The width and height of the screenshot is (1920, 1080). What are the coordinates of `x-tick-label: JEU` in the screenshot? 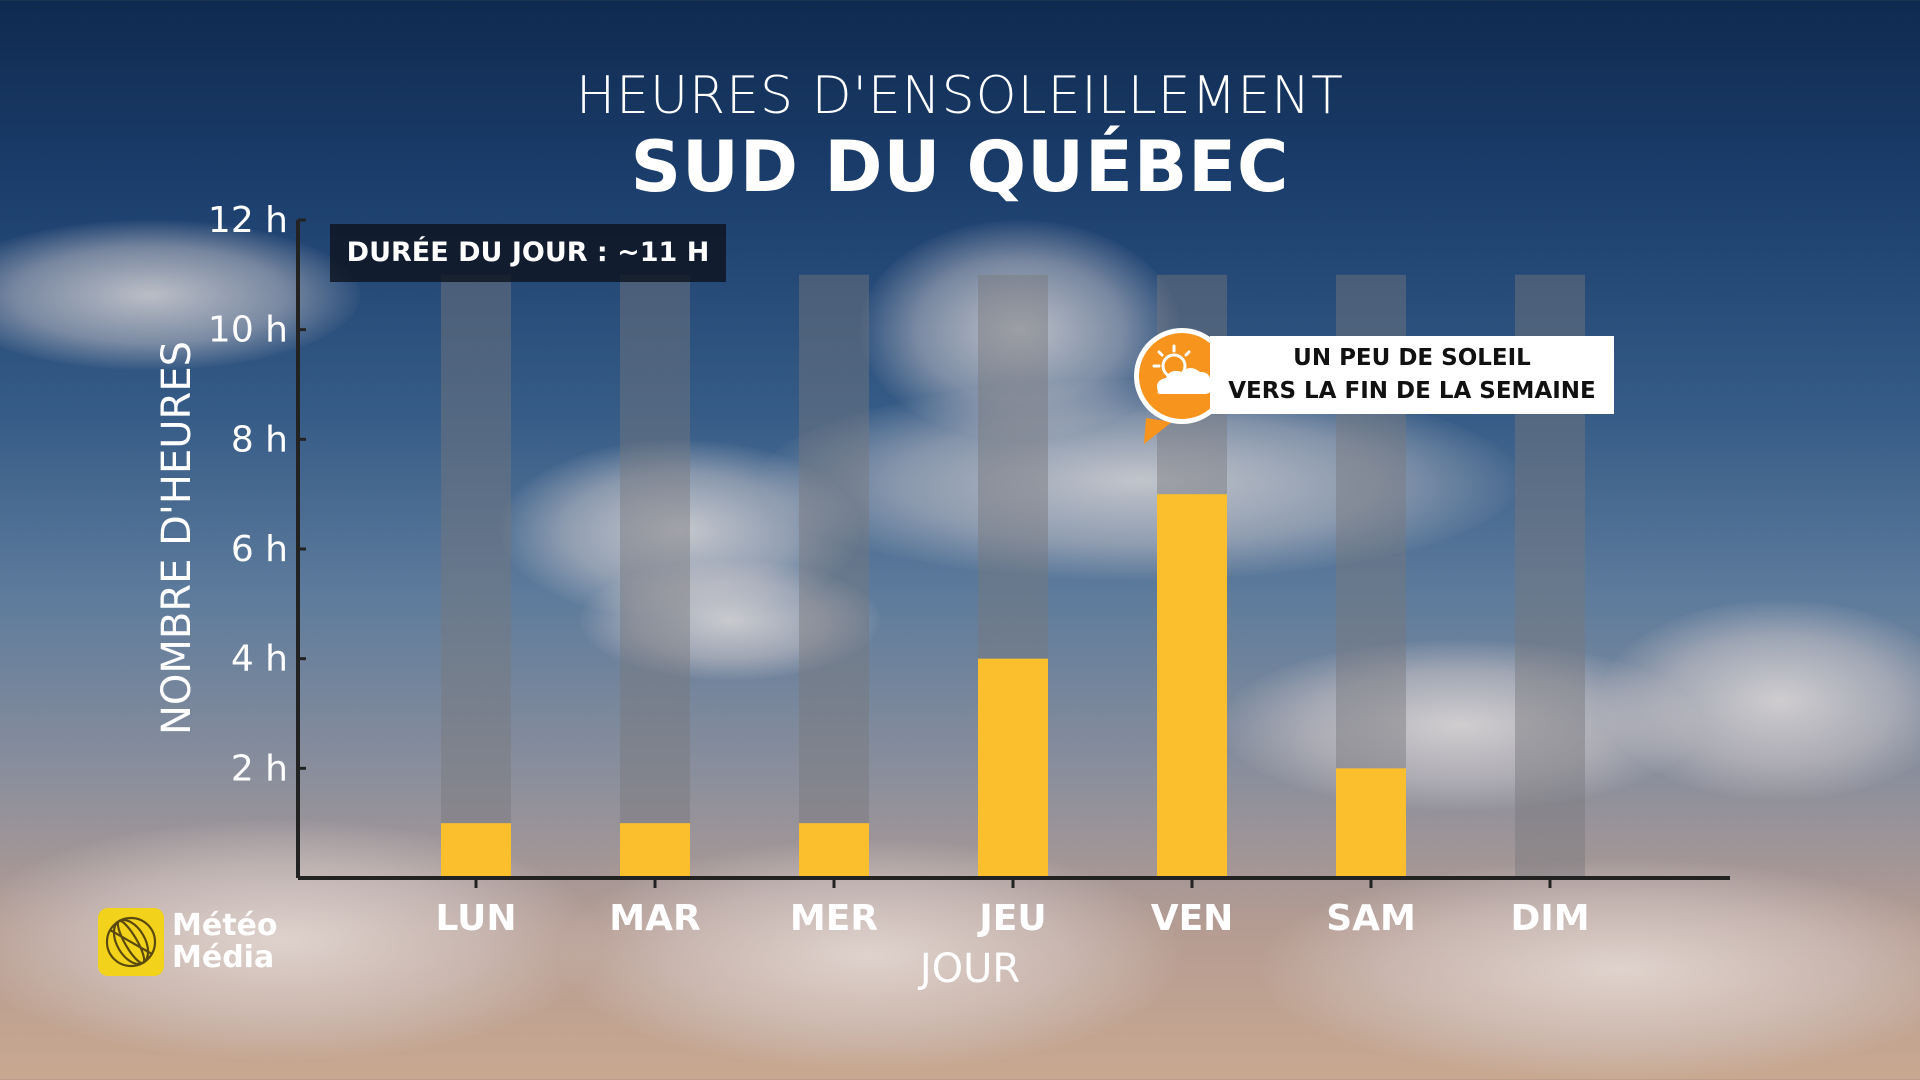 It's located at (1011, 918).